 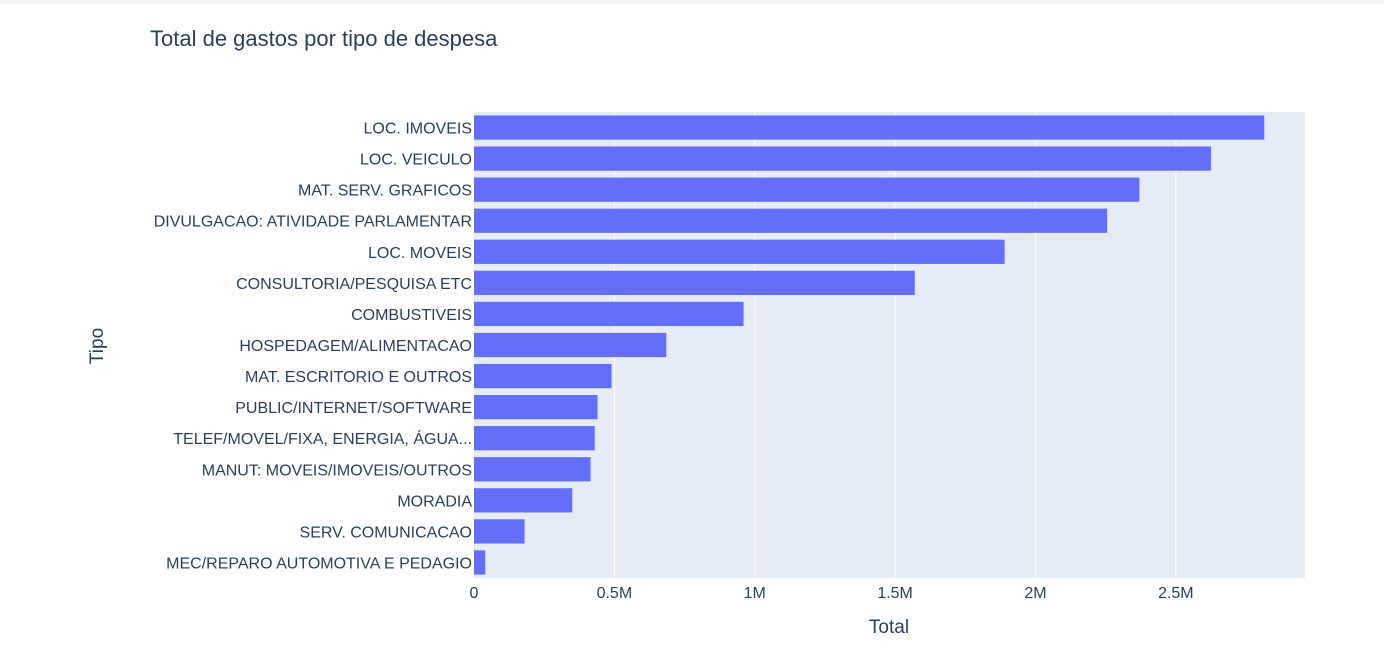 I want to click on top-border, so click(x=692, y=2).